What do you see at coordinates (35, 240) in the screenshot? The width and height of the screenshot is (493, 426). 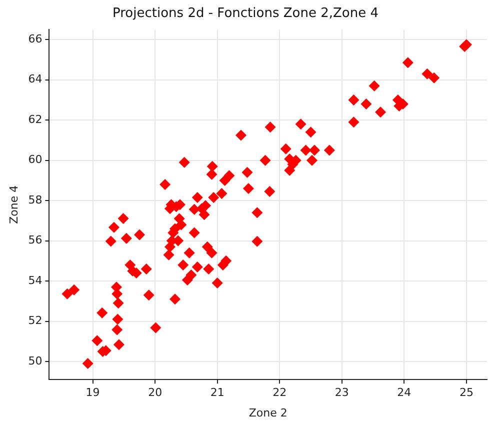 I see `y-tick-label: 56` at bounding box center [35, 240].